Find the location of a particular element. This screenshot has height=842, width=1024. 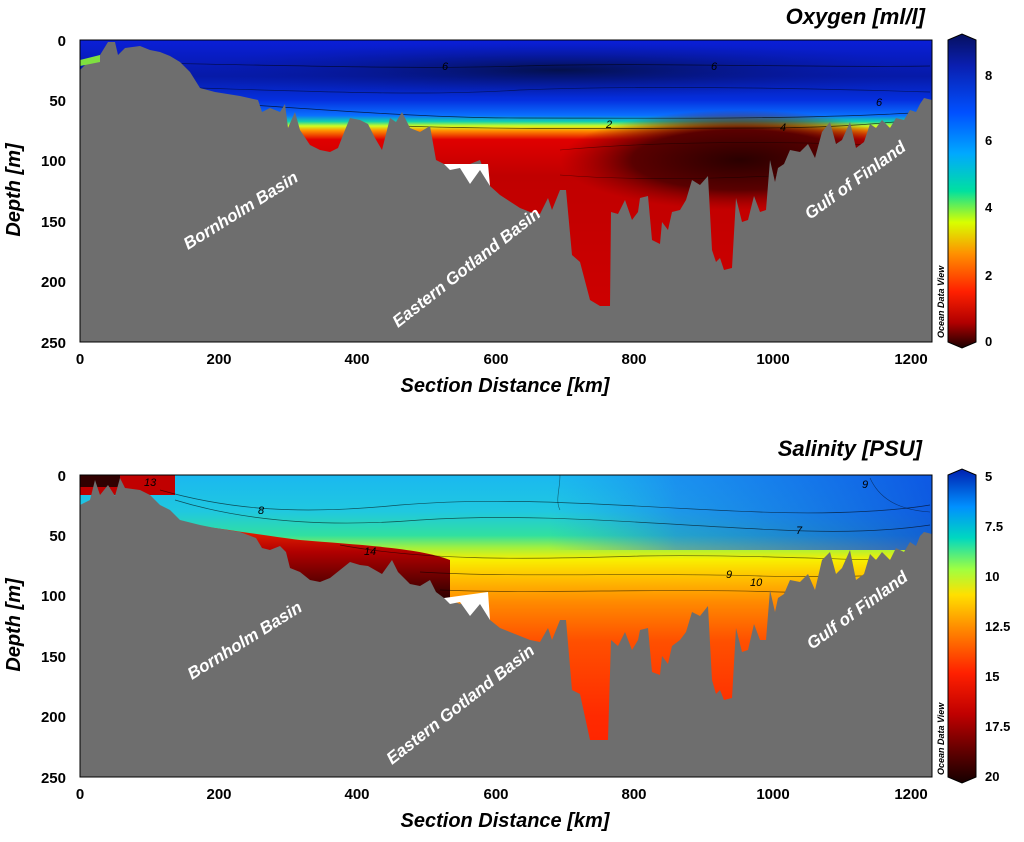

oxygen-surface-max is located at coordinates (556, 70).